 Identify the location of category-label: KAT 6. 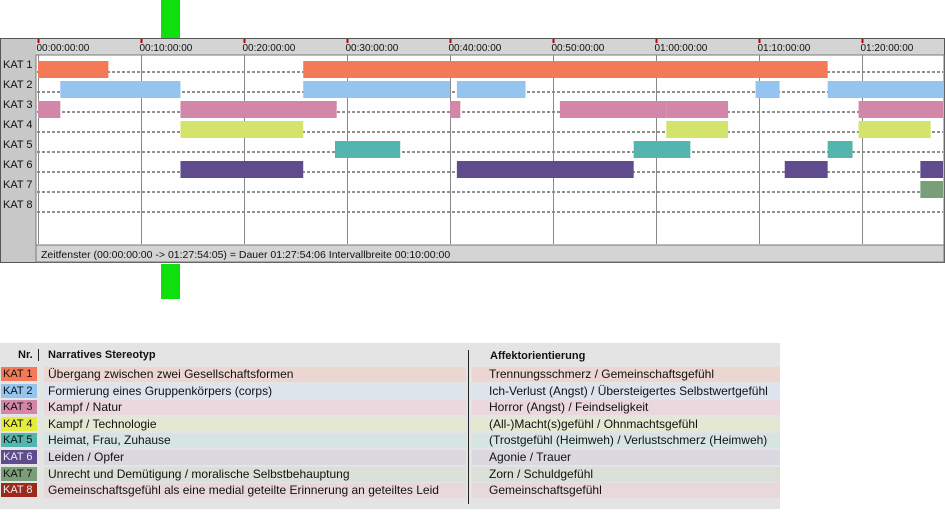
(18, 165).